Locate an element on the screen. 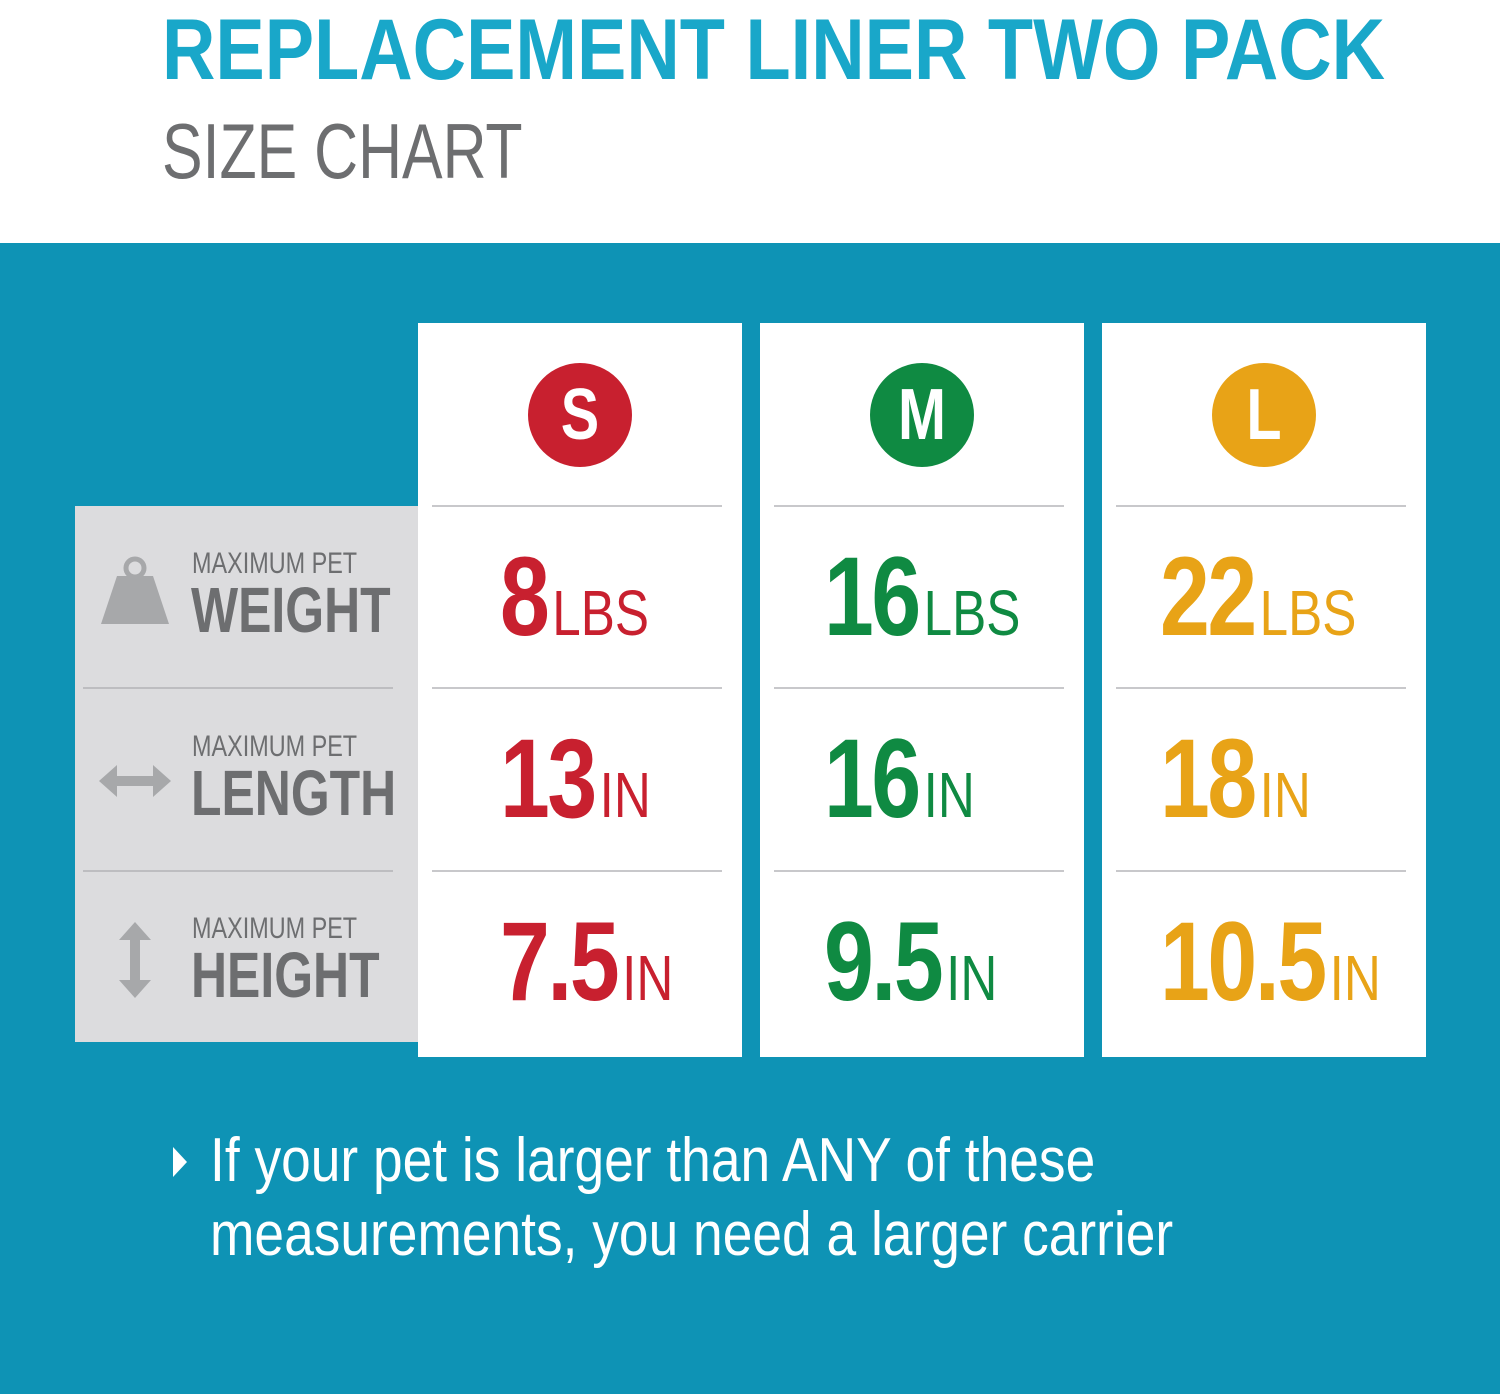 The height and width of the screenshot is (1394, 1500). size-badge-m: M is located at coordinates (922, 415).